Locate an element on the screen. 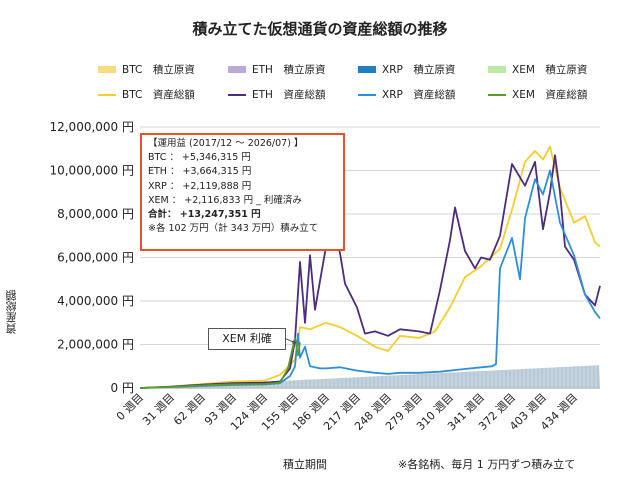 The image size is (640, 480). legend-item: BTC 積立原資 is located at coordinates (163, 69).